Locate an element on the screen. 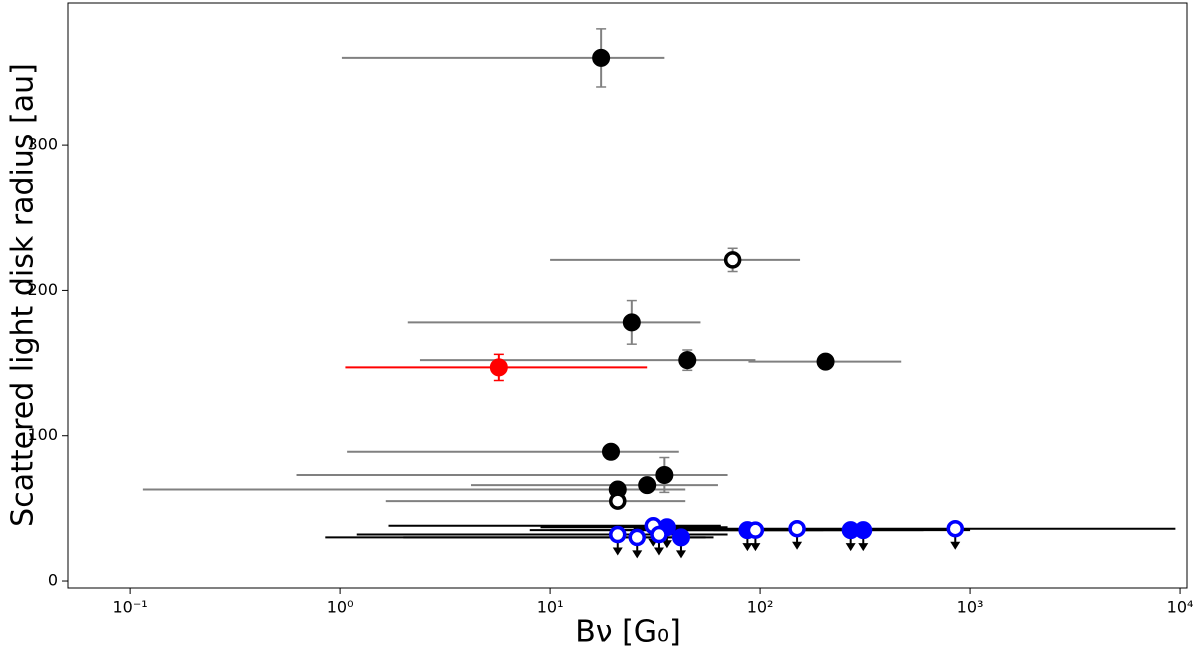 The width and height of the screenshot is (1200, 653). x-tick-label: 10² is located at coordinates (760, 607).